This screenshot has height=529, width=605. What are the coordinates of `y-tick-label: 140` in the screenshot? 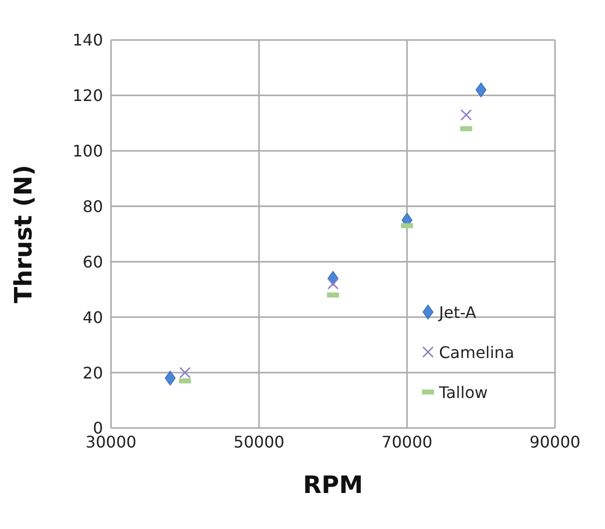 It's located at (87, 40).